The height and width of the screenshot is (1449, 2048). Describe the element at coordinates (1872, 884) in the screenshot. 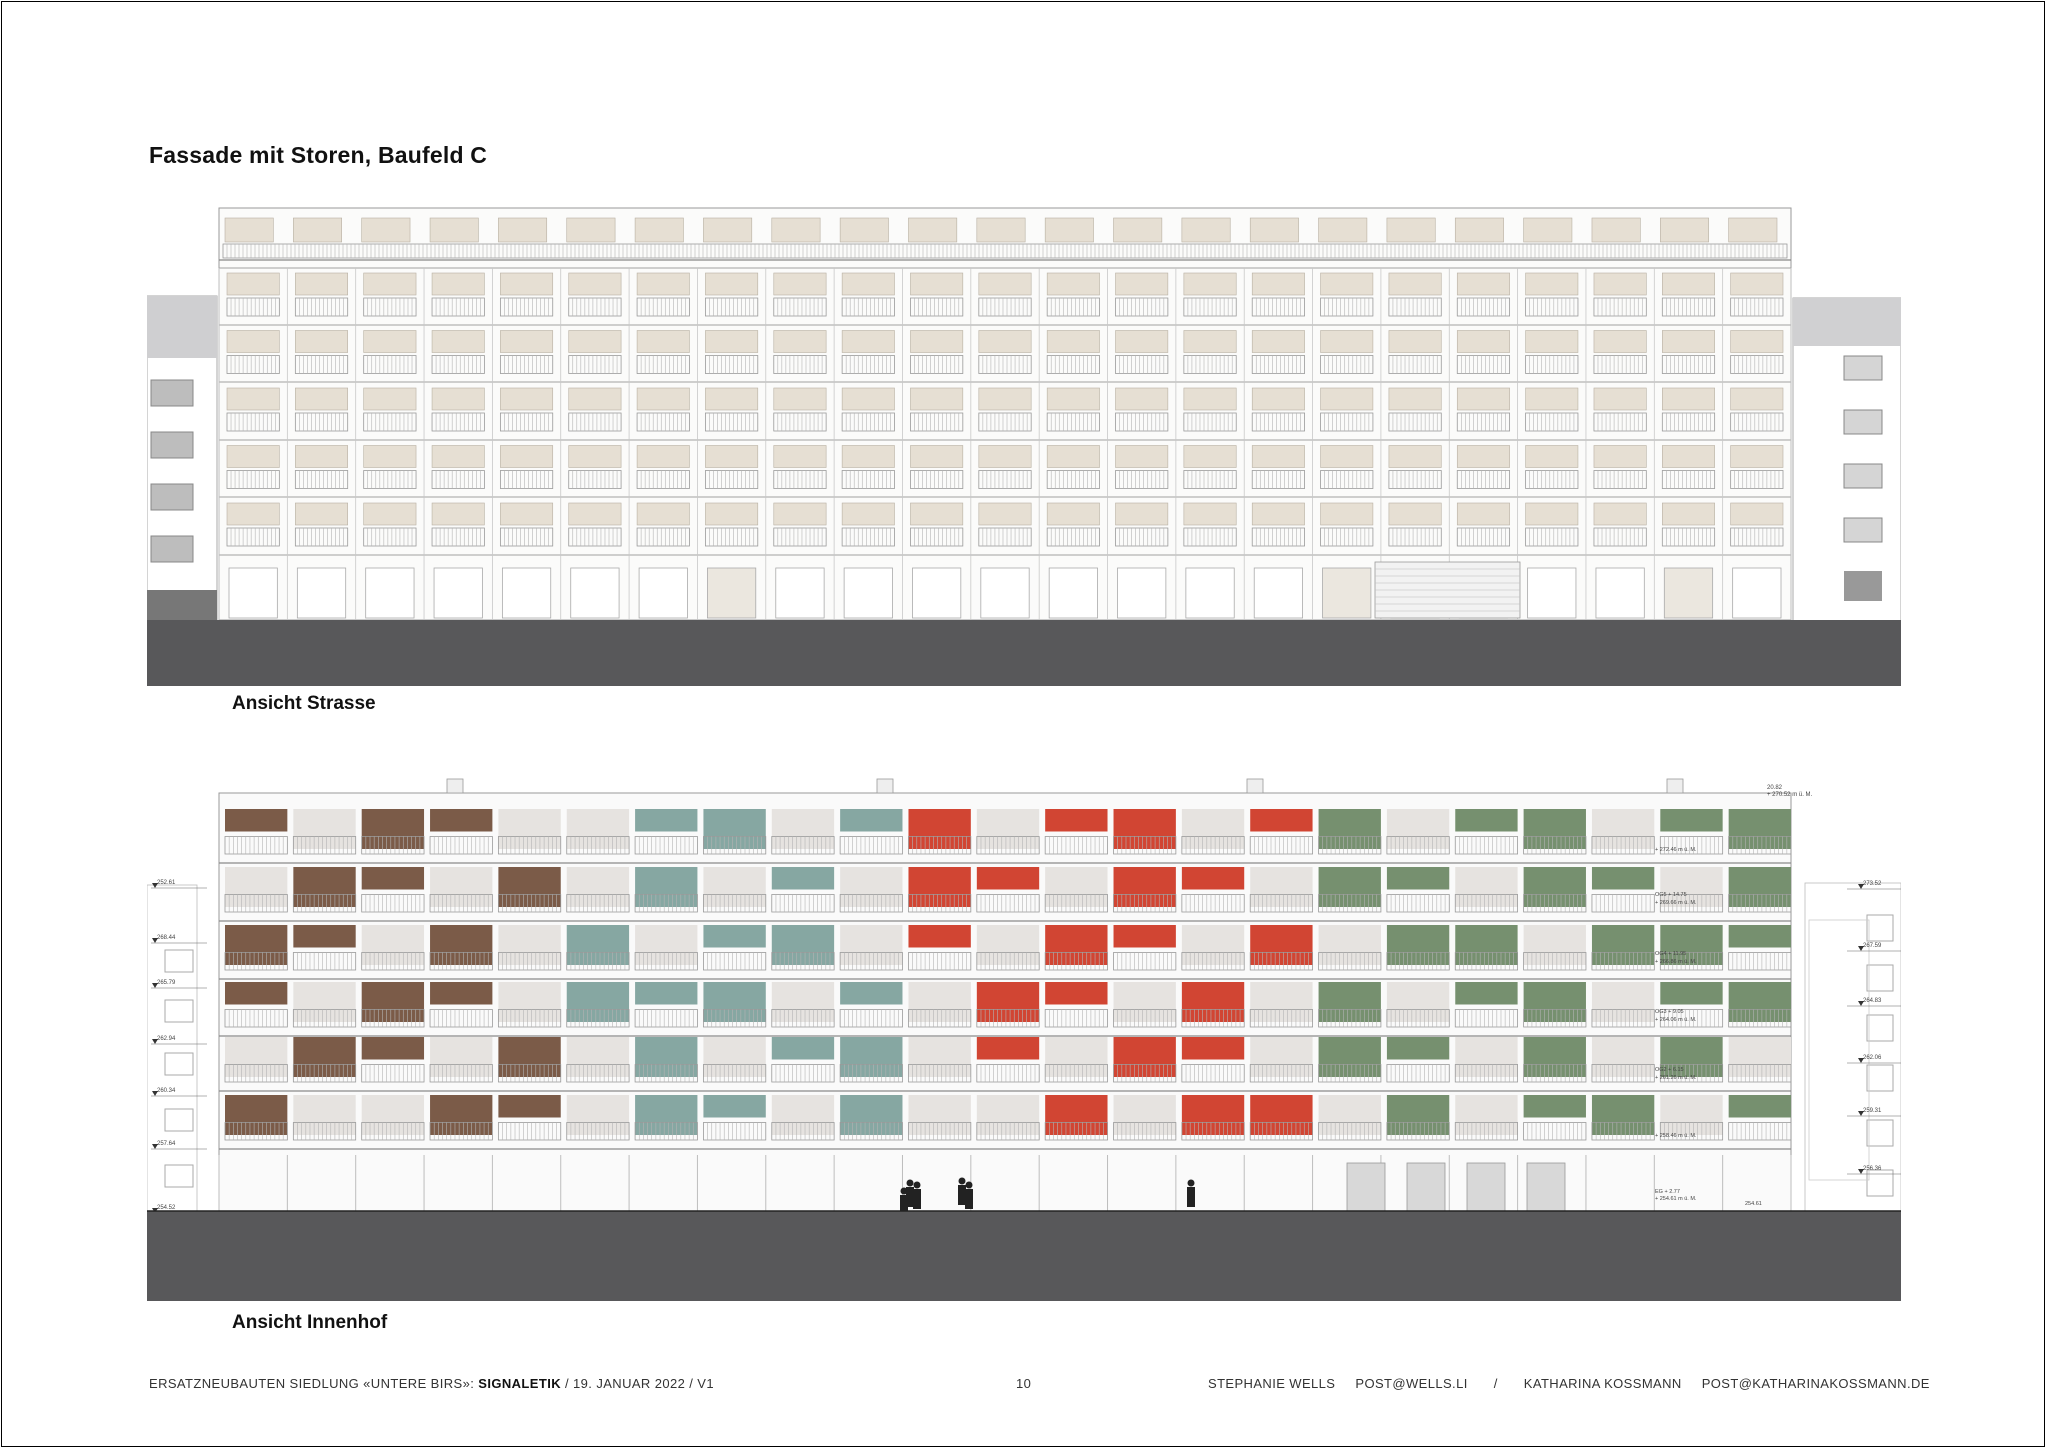

I see `elevation-label: 273.52` at that location.